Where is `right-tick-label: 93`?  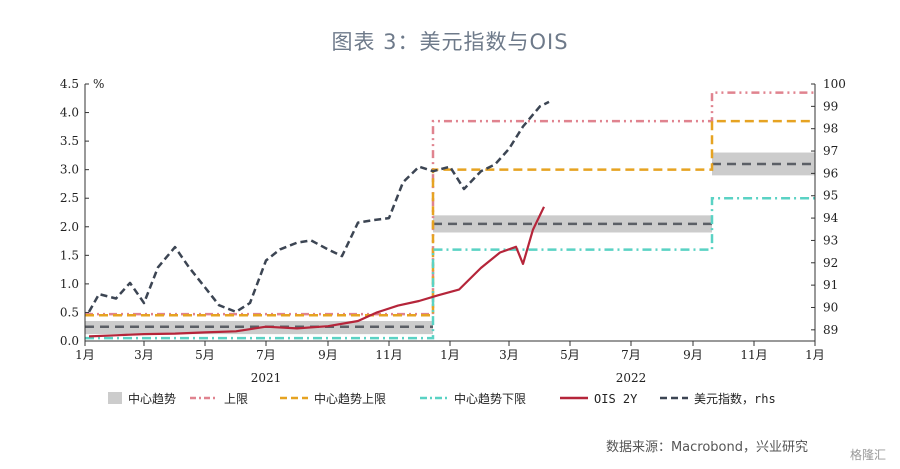 right-tick-label: 93 is located at coordinates (830, 240).